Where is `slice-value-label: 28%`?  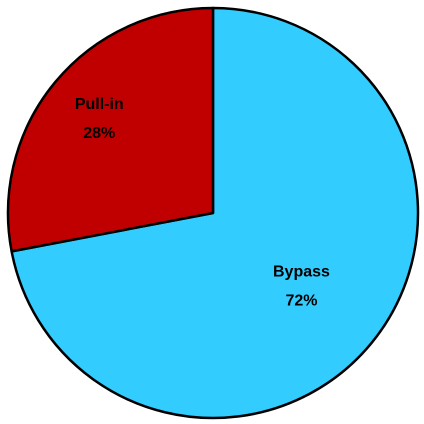
slice-value-label: 28% is located at coordinates (99, 133).